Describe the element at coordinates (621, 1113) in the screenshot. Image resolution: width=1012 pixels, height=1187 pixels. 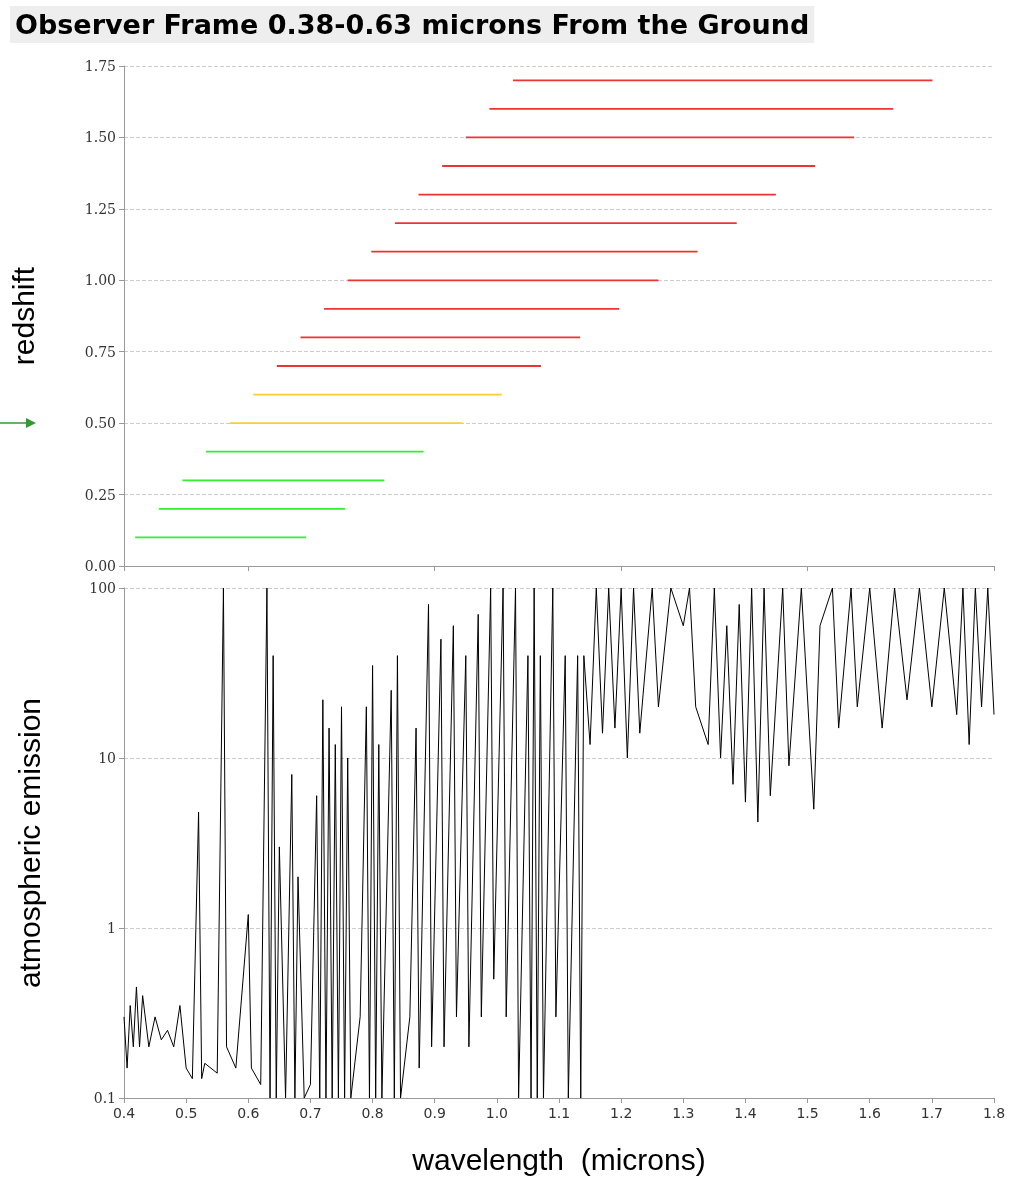
I see `x-tick-label: 1.2` at that location.